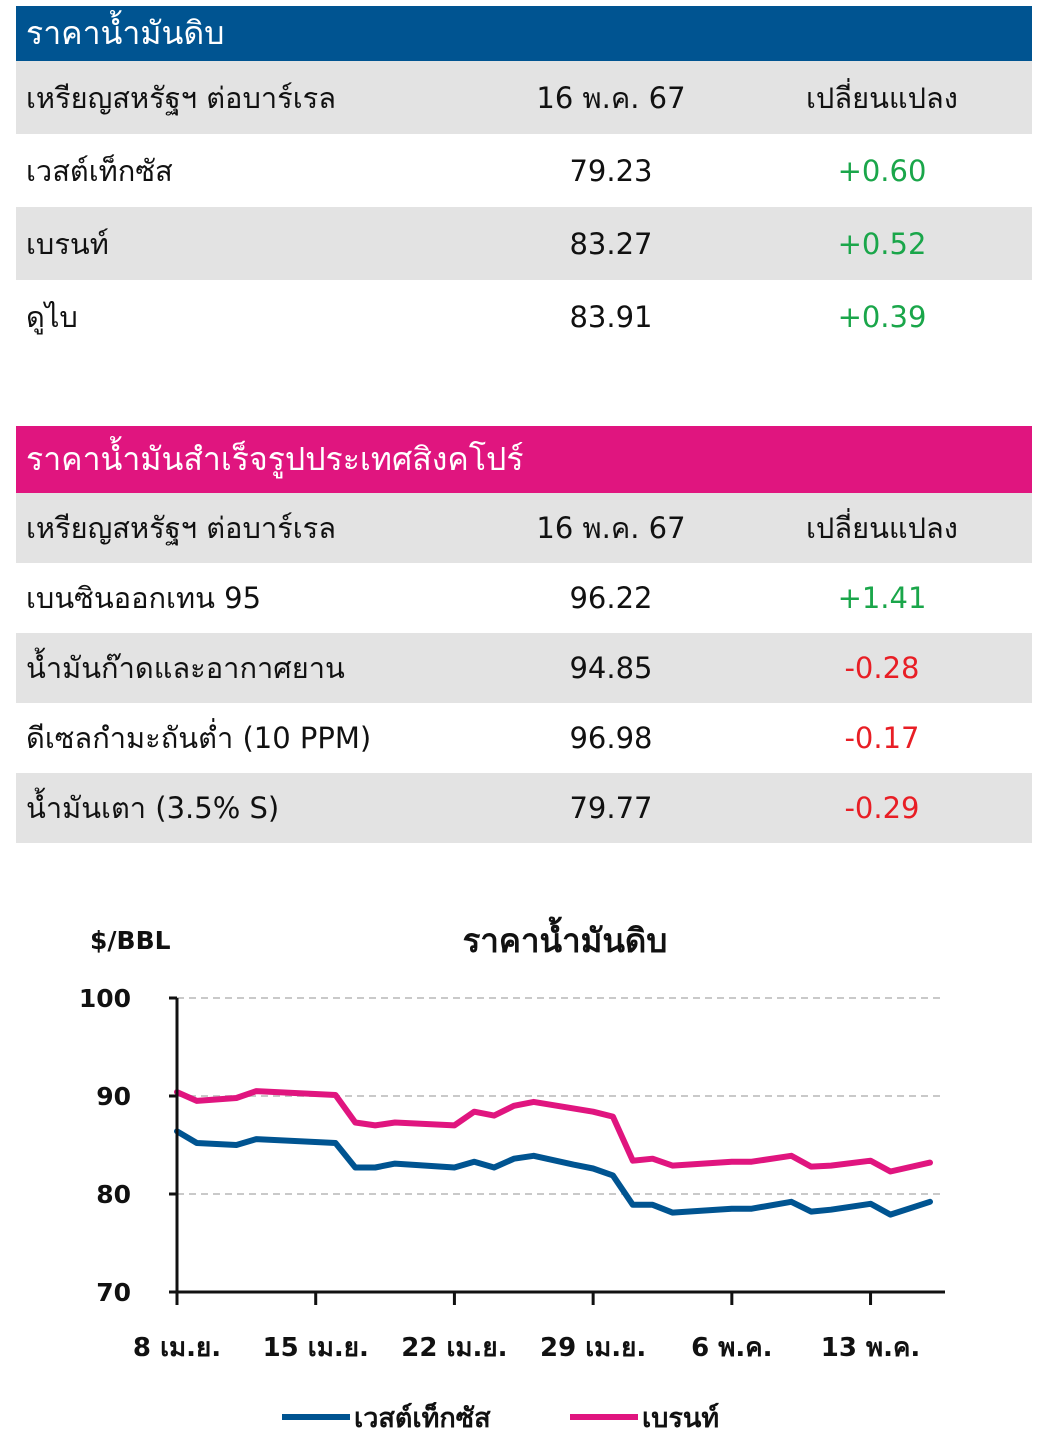 The height and width of the screenshot is (1455, 1051). Describe the element at coordinates (882, 316) in the screenshot. I see `change-value: +0.39` at that location.